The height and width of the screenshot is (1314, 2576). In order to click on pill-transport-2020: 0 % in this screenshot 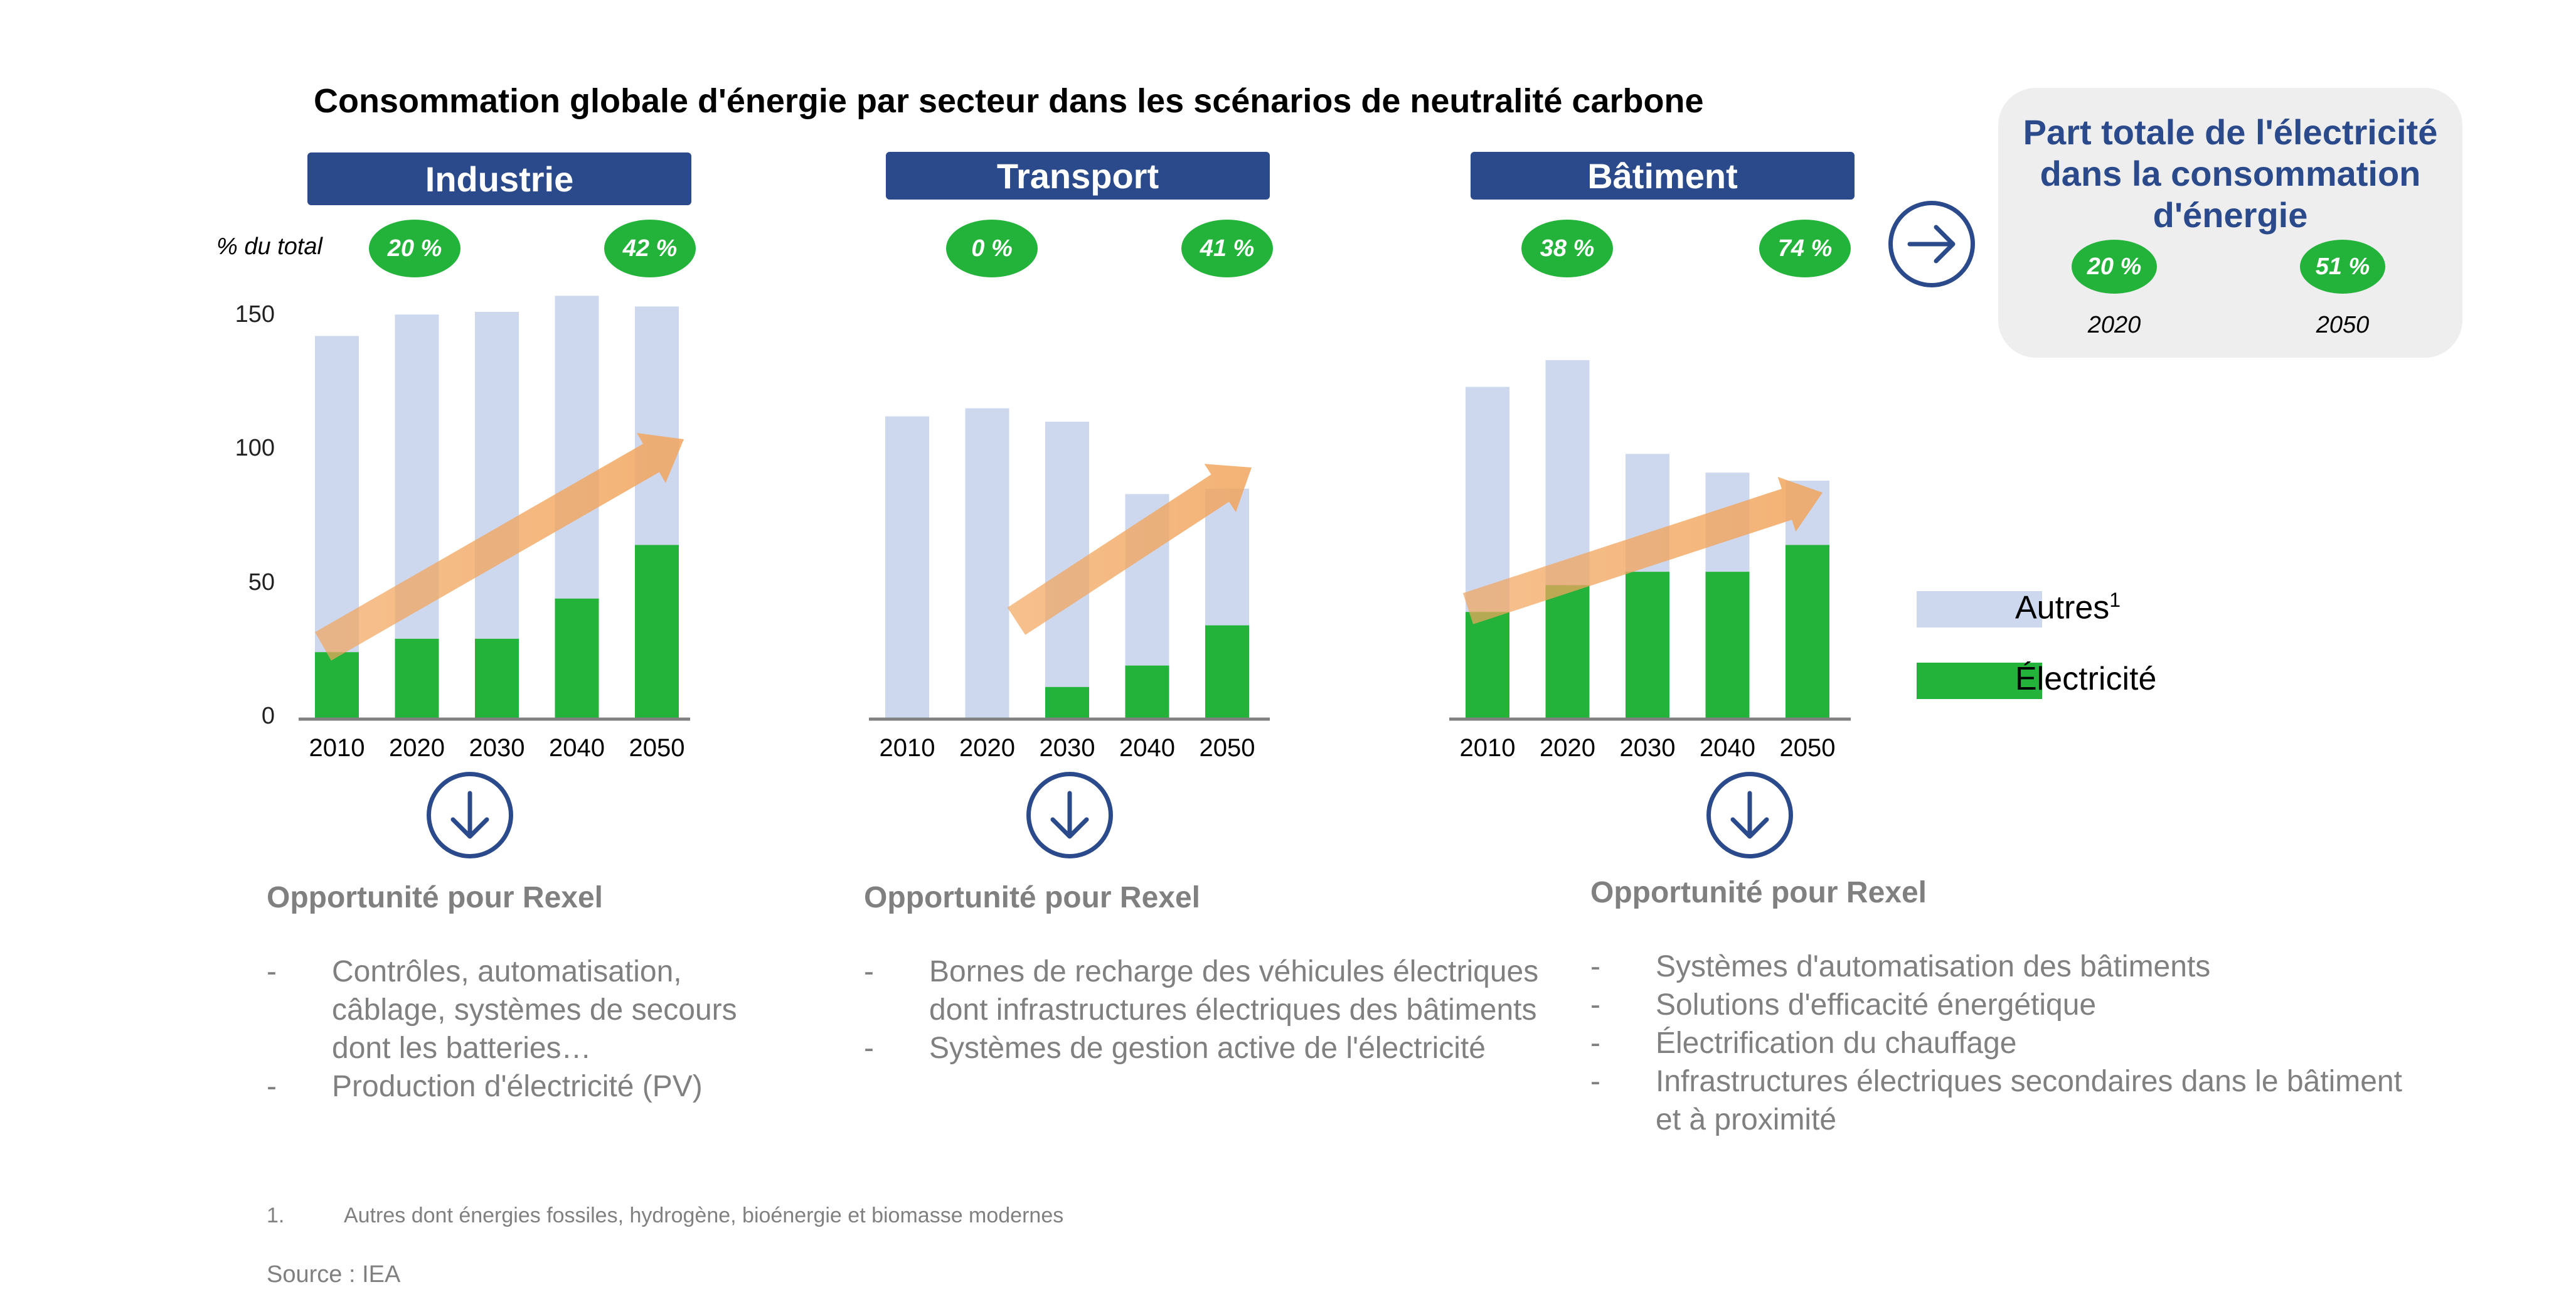, I will do `click(992, 248)`.